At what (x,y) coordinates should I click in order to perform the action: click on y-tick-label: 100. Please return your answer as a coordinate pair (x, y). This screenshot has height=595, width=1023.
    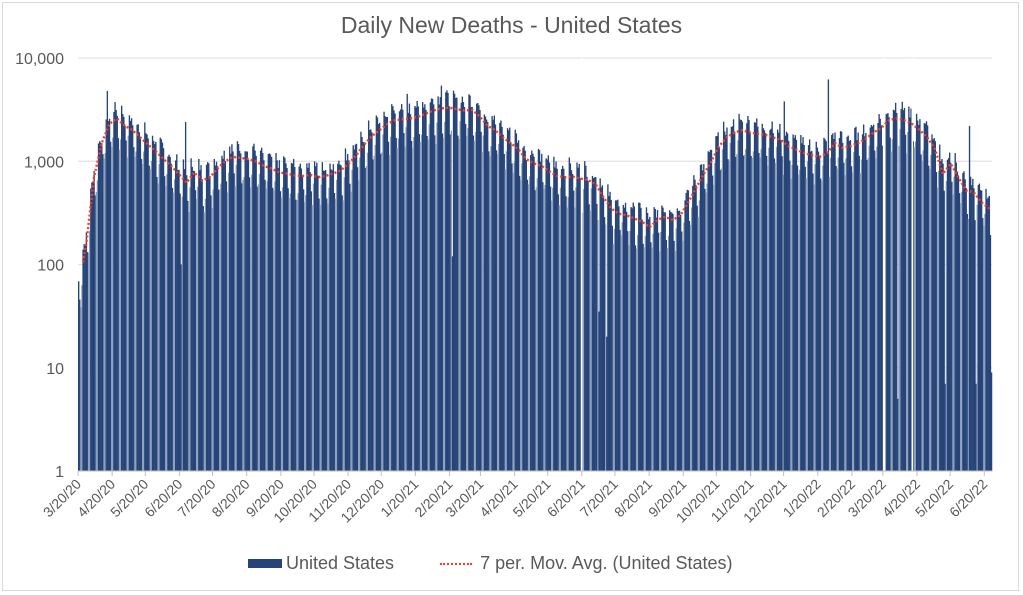
    Looking at the image, I should click on (50, 266).